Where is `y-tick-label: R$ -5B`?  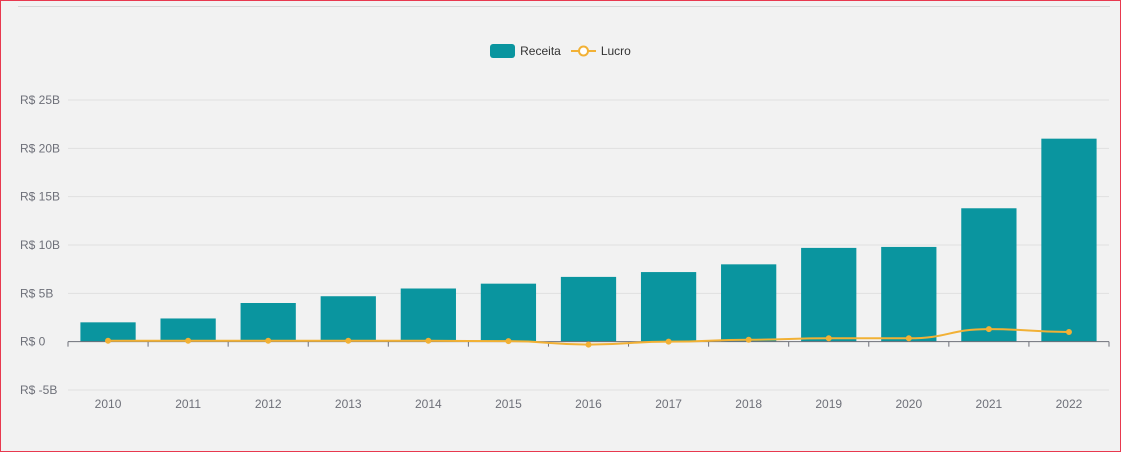
y-tick-label: R$ -5B is located at coordinates (38, 390).